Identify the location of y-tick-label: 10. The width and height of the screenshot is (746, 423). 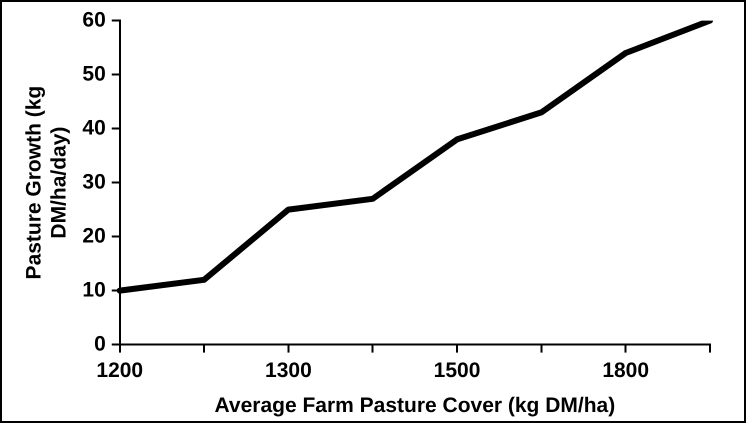
(94, 290).